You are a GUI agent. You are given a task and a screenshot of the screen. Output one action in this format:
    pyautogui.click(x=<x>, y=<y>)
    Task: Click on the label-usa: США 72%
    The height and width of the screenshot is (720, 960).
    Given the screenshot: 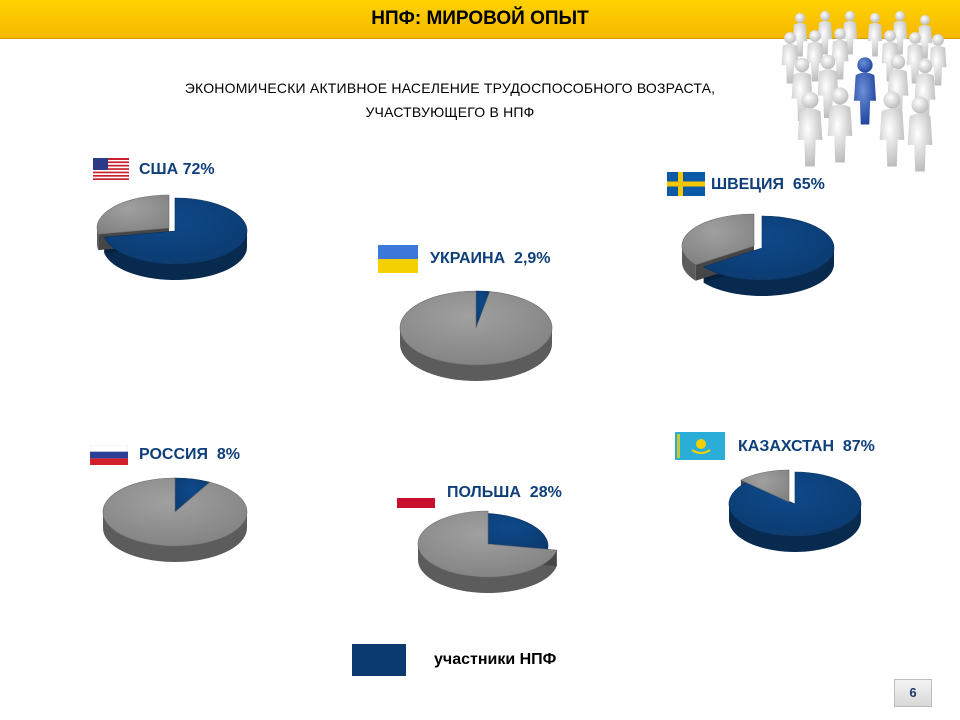 What is the action you would take?
    pyautogui.click(x=177, y=169)
    